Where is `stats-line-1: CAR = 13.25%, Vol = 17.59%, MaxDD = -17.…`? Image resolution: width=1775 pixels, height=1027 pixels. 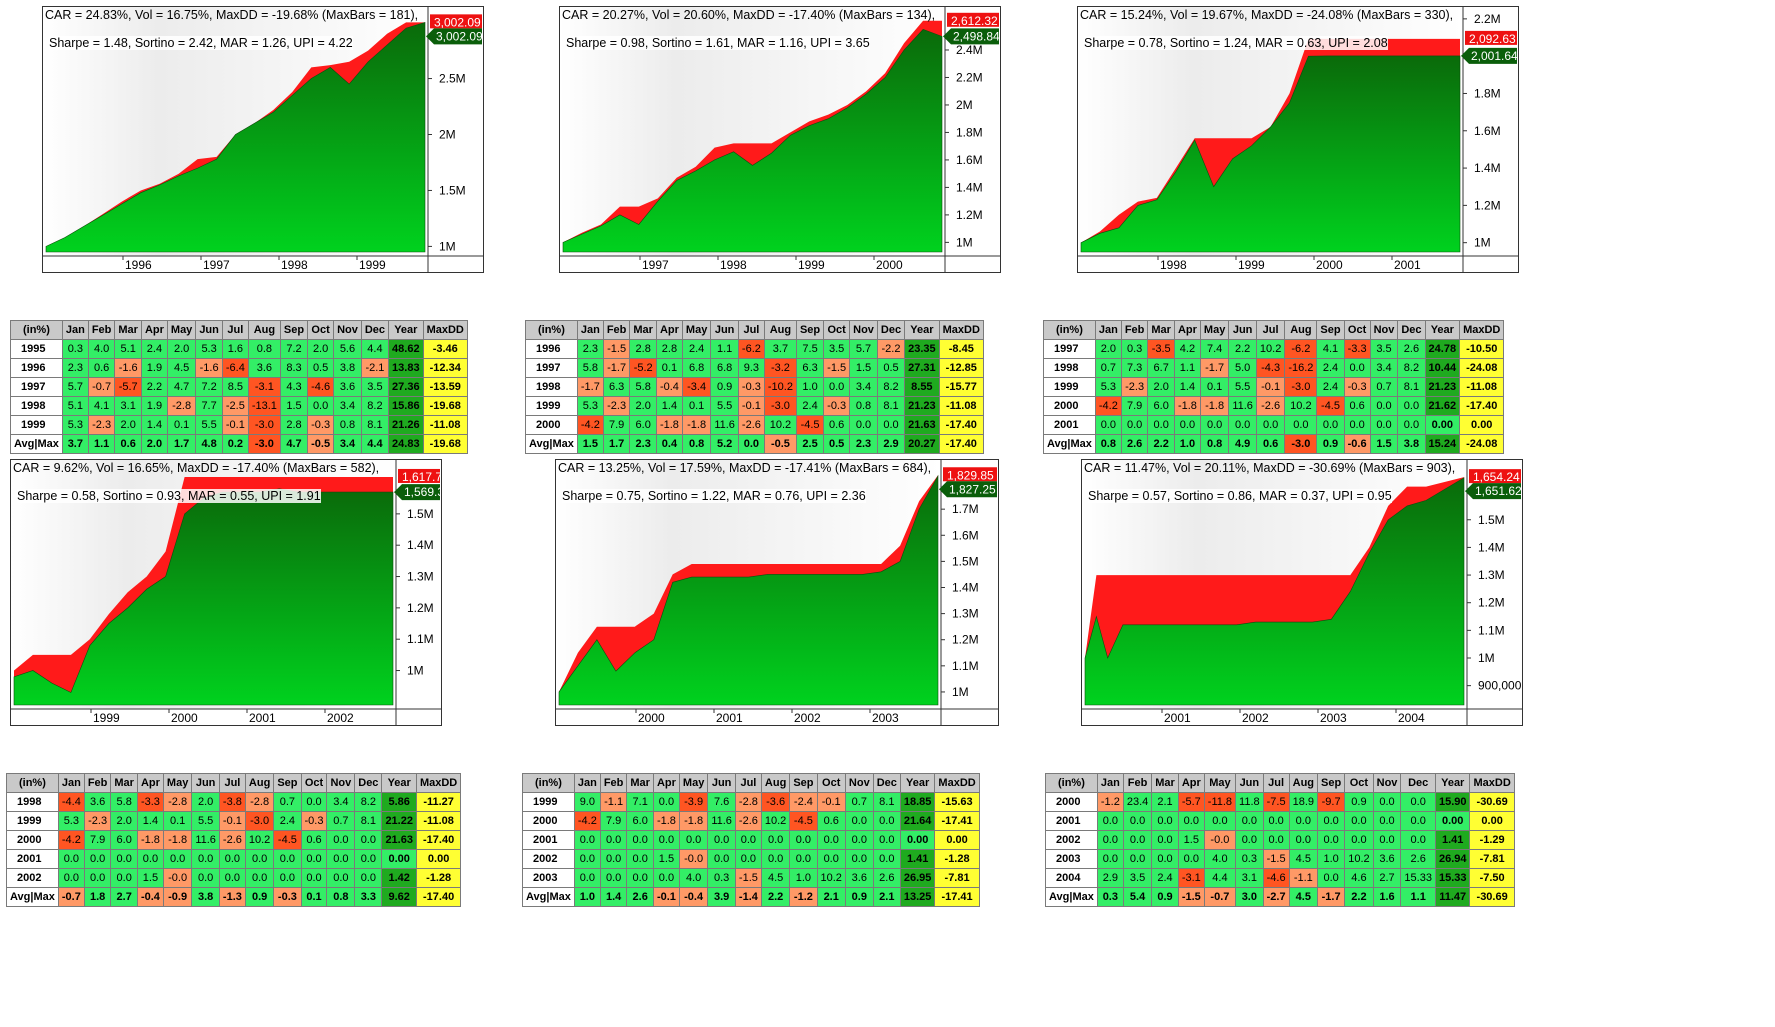
stats-line-1: CAR = 13.25%, Vol = 17.59%, MaxDD = -17.… is located at coordinates (745, 468).